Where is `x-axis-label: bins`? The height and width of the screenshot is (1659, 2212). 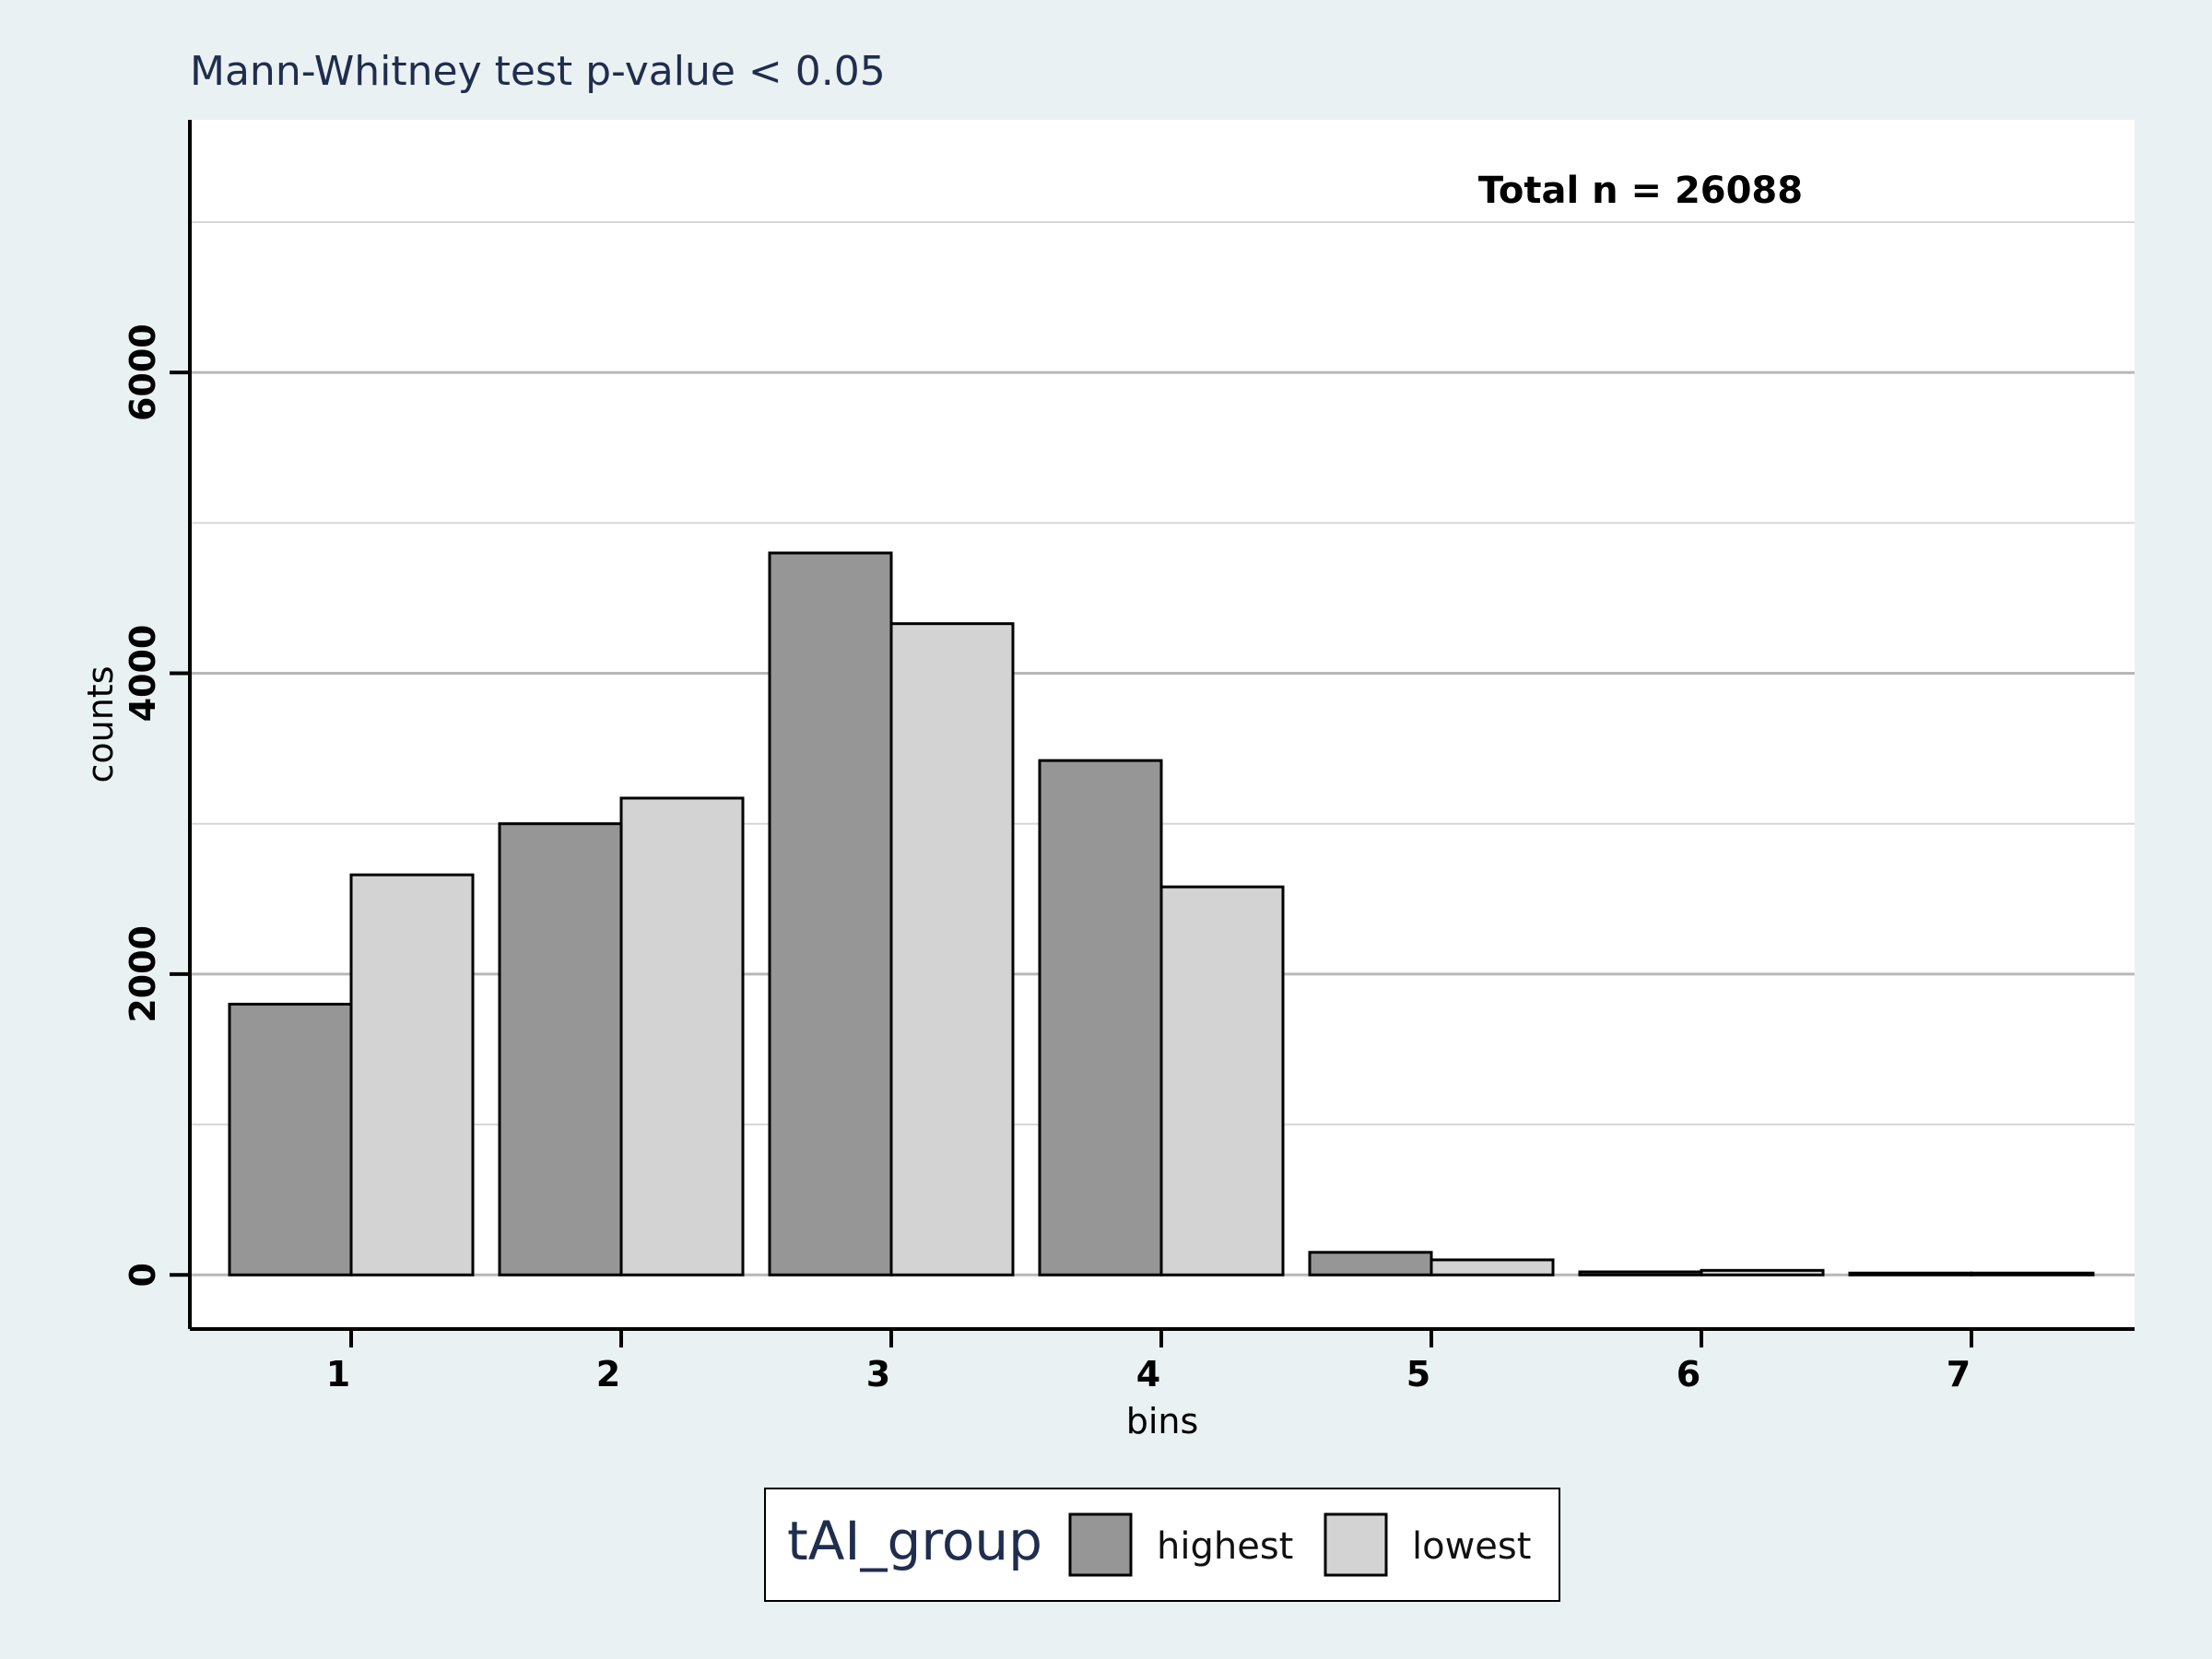
x-axis-label: bins is located at coordinates (1162, 1421).